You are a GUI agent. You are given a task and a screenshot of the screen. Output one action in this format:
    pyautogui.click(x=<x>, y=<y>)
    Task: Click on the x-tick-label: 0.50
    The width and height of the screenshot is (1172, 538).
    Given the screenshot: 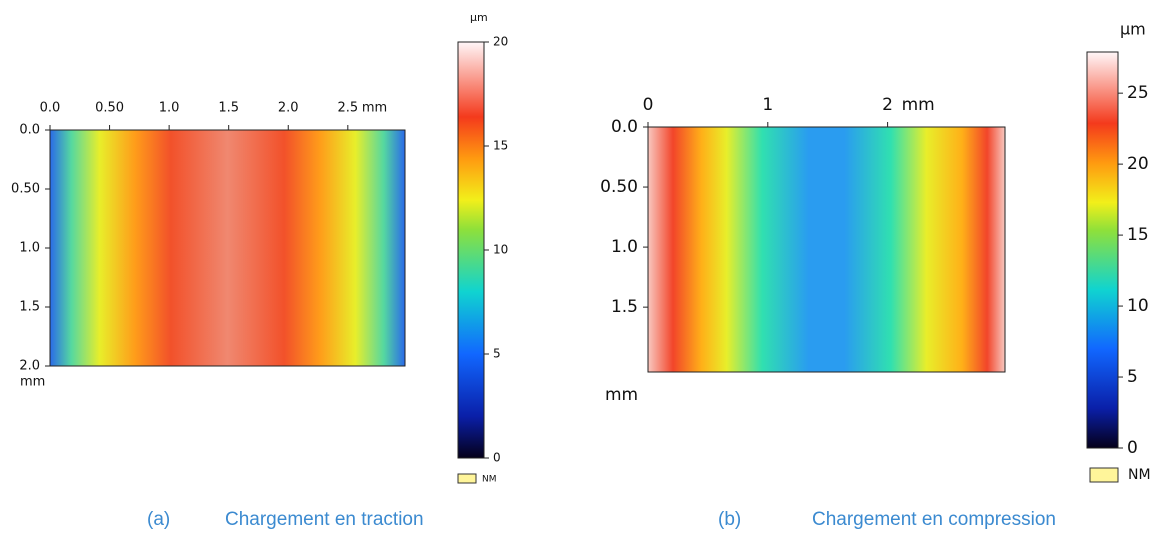 What is the action you would take?
    pyautogui.click(x=109, y=108)
    